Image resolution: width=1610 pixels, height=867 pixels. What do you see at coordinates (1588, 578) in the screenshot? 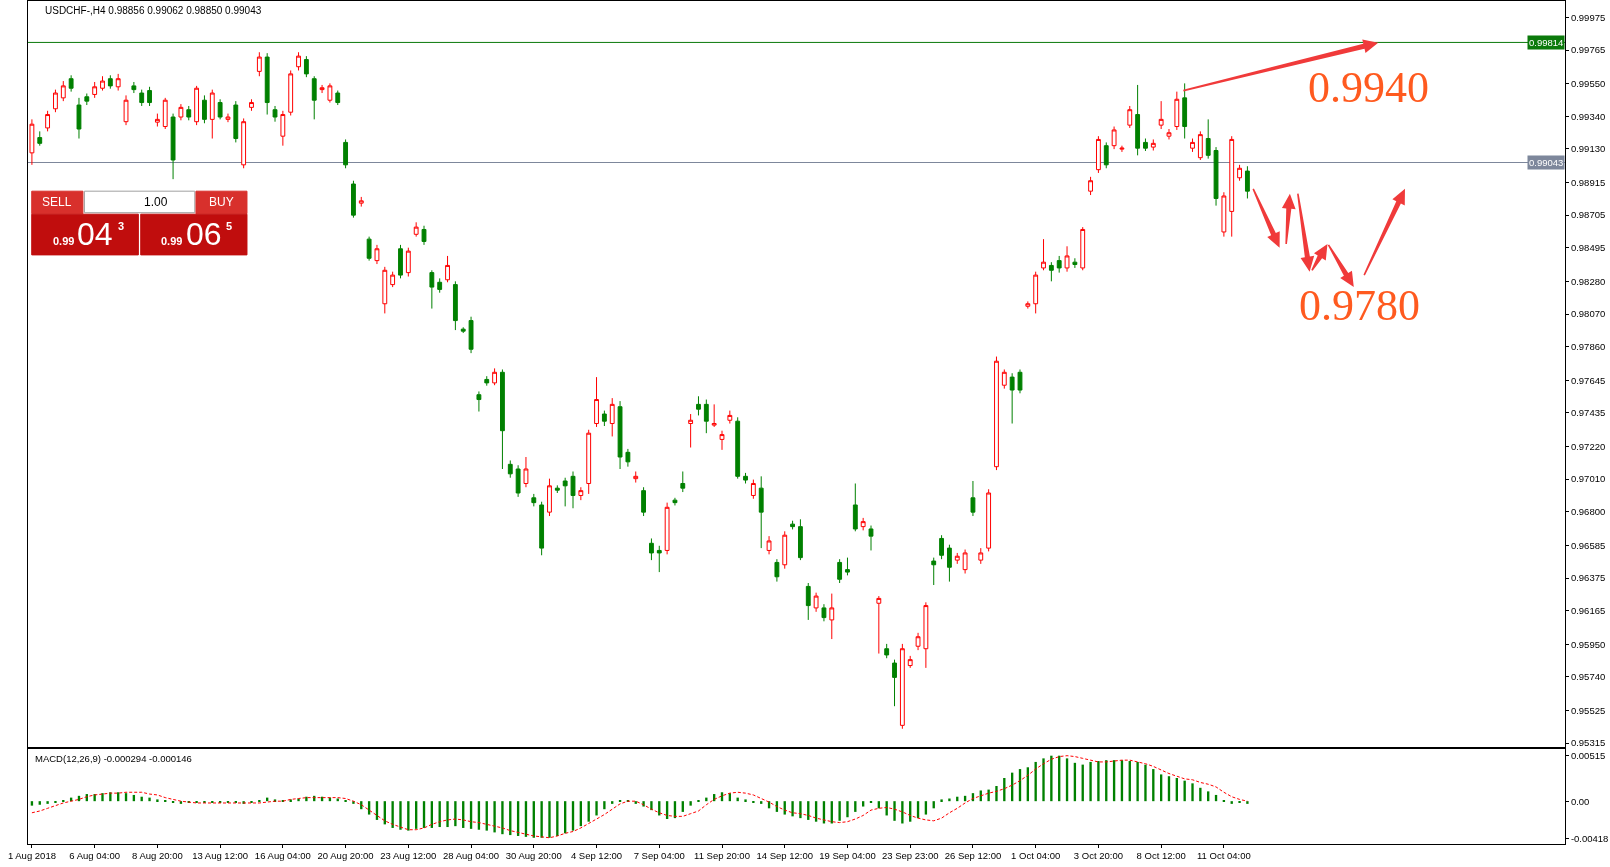
I see `y-tick-label: 0.96375` at bounding box center [1588, 578].